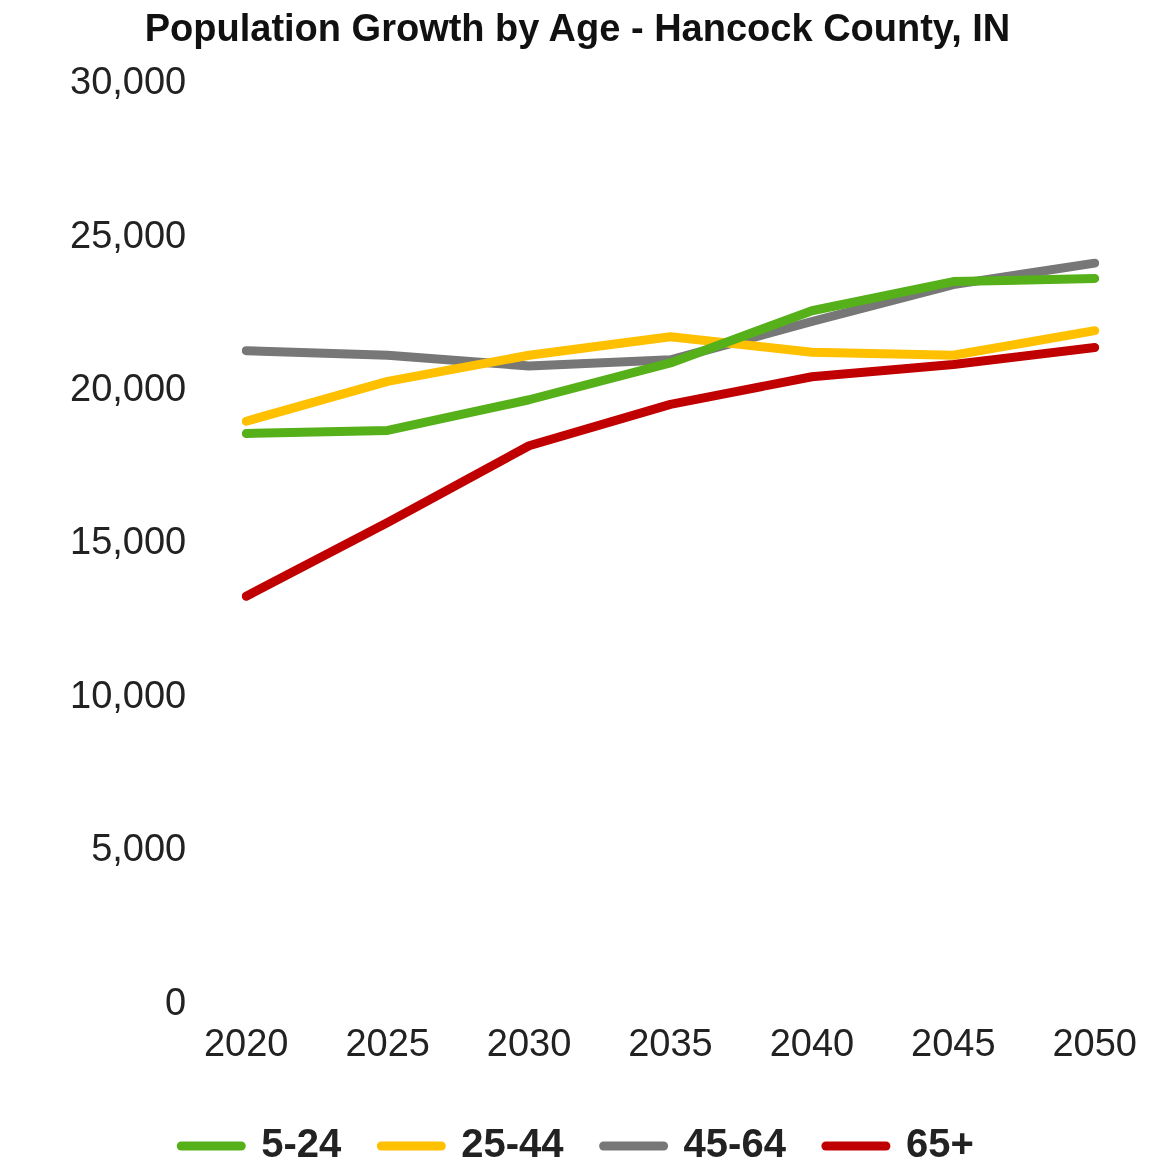 The width and height of the screenshot is (1155, 1176). I want to click on legend-label: 25-44, so click(513, 1143).